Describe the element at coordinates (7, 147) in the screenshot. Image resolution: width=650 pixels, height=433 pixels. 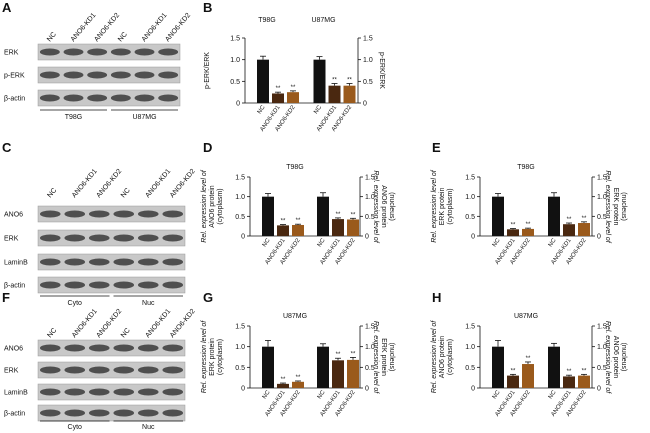
I see `panel-letter: C` at that location.